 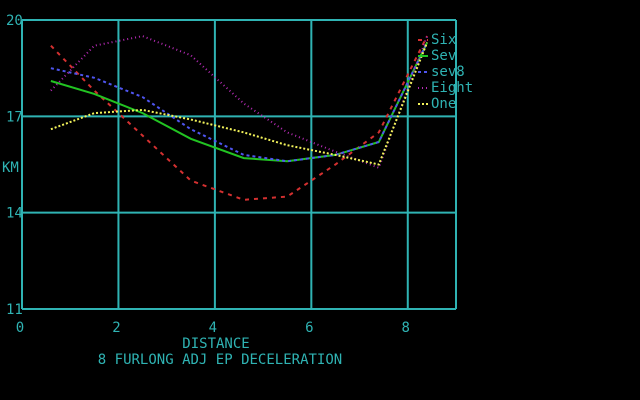 What do you see at coordinates (213, 328) in the screenshot?
I see `x-tick-label: 4` at bounding box center [213, 328].